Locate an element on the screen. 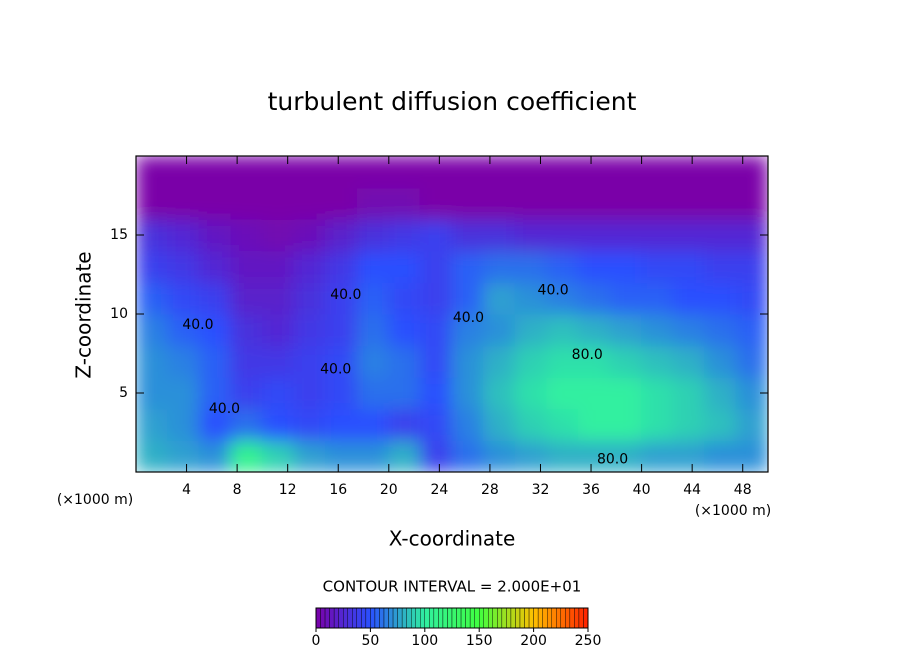  x-tick-label: 24 is located at coordinates (439, 490).